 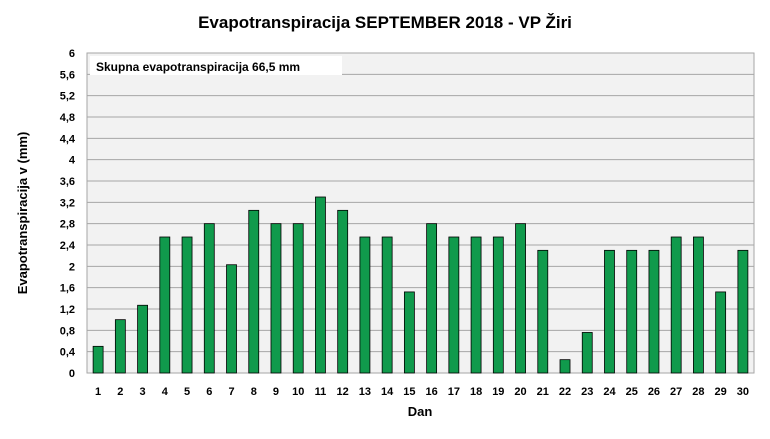 I want to click on x-tick-label: 26, so click(x=654, y=392).